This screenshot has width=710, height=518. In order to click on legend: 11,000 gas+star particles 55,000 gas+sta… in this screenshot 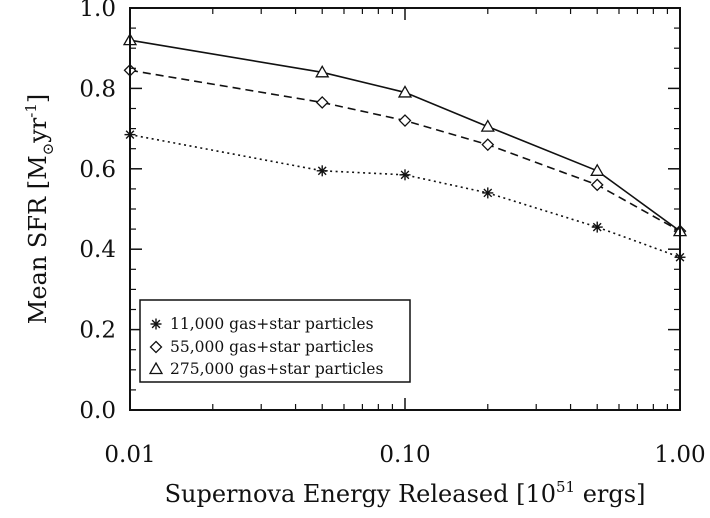, I will do `click(275, 341)`.